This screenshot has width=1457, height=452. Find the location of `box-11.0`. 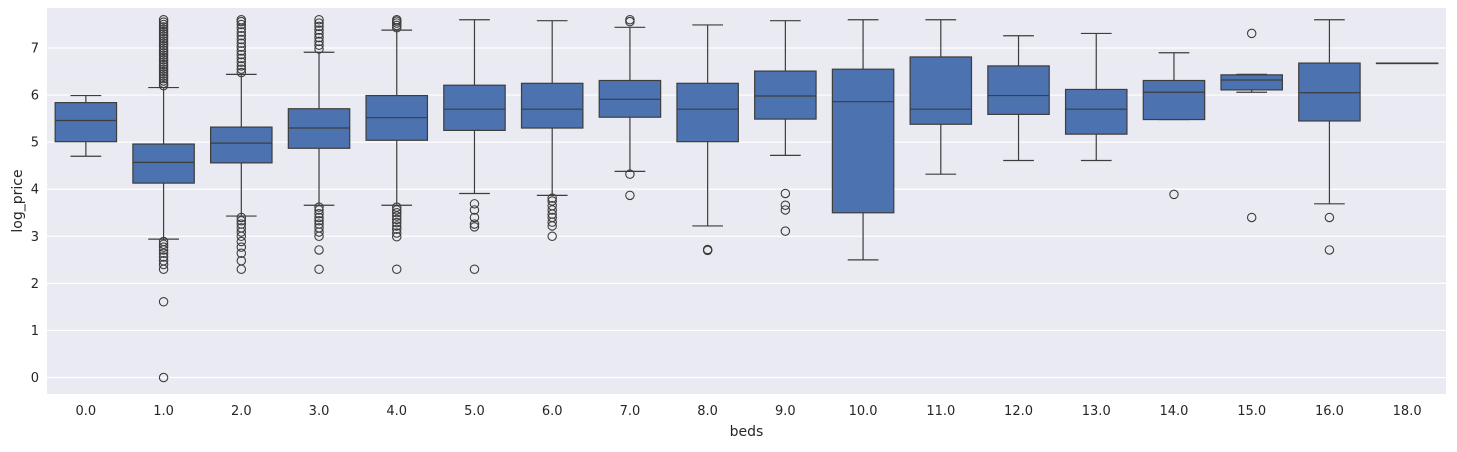

box-11.0 is located at coordinates (941, 97).